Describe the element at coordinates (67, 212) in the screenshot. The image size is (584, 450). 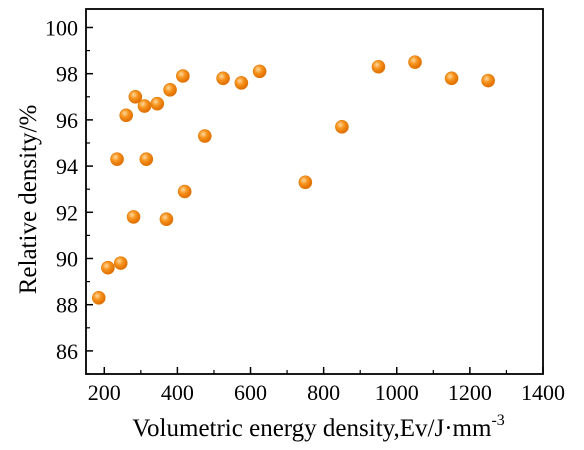
I see `y-tick-label: 92` at that location.